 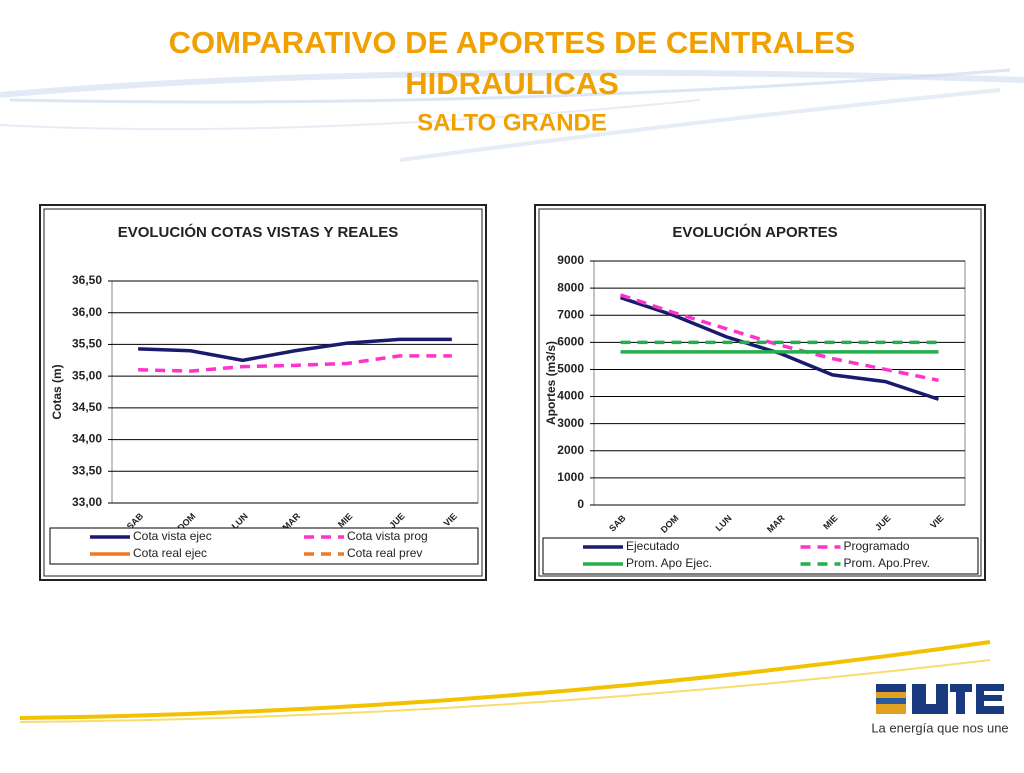 I want to click on y-tick-label: 34,00, so click(x=87, y=439).